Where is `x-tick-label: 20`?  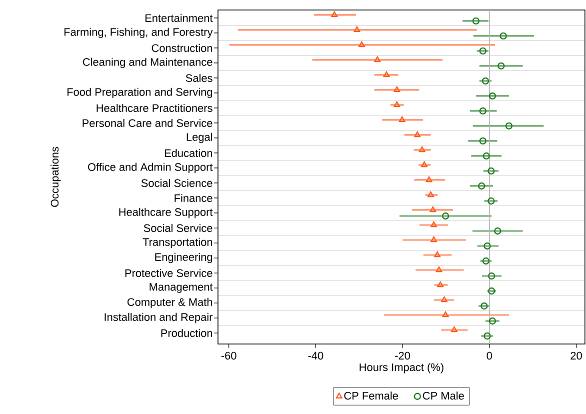 x-tick-label: 20 is located at coordinates (576, 356).